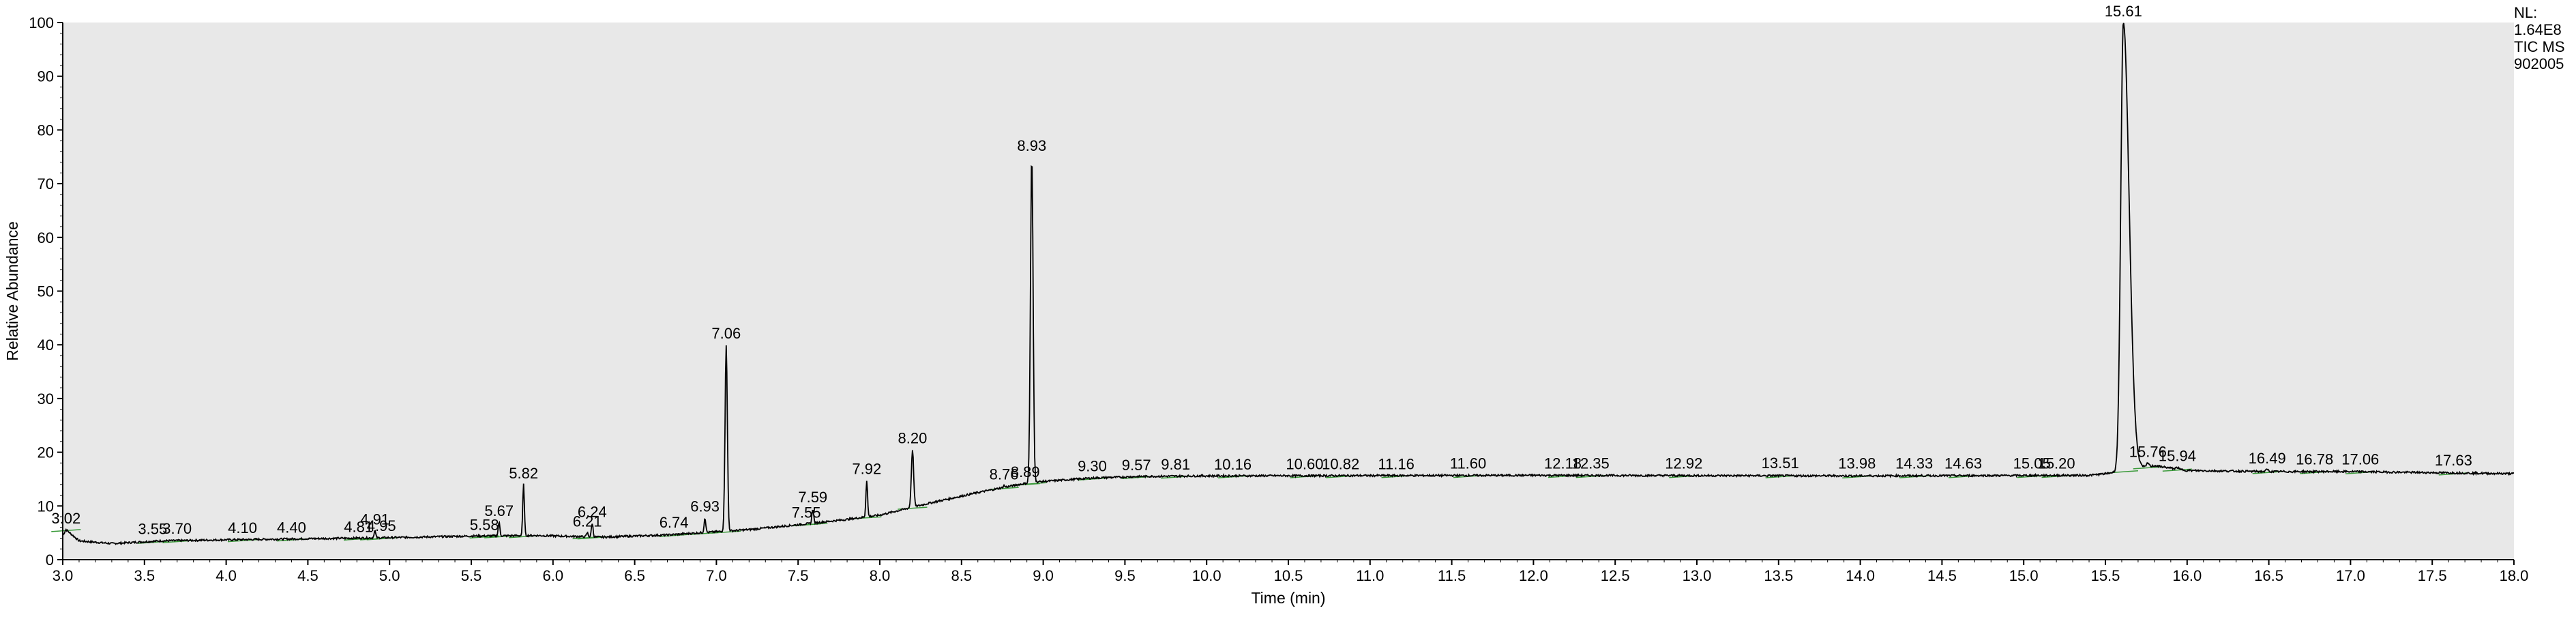 This screenshot has height=617, width=2576. Describe the element at coordinates (2514, 575) in the screenshot. I see `x-tick-label: 18.0` at that location.